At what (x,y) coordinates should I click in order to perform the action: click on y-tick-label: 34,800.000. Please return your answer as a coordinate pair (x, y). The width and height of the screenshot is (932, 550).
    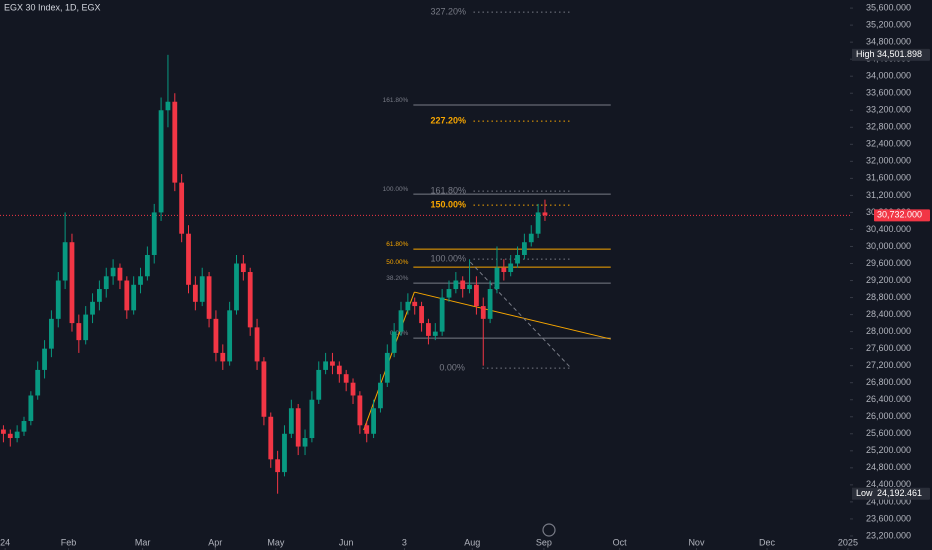
    Looking at the image, I should click on (888, 42).